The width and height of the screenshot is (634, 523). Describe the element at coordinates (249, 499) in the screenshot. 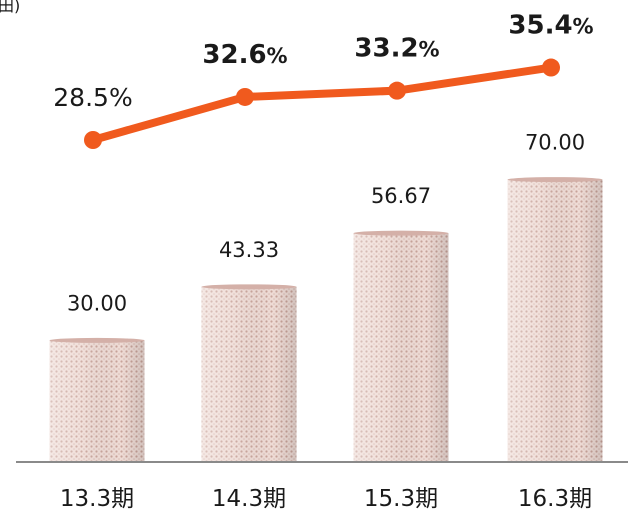

I see `x-tick-label: 14.3期` at that location.